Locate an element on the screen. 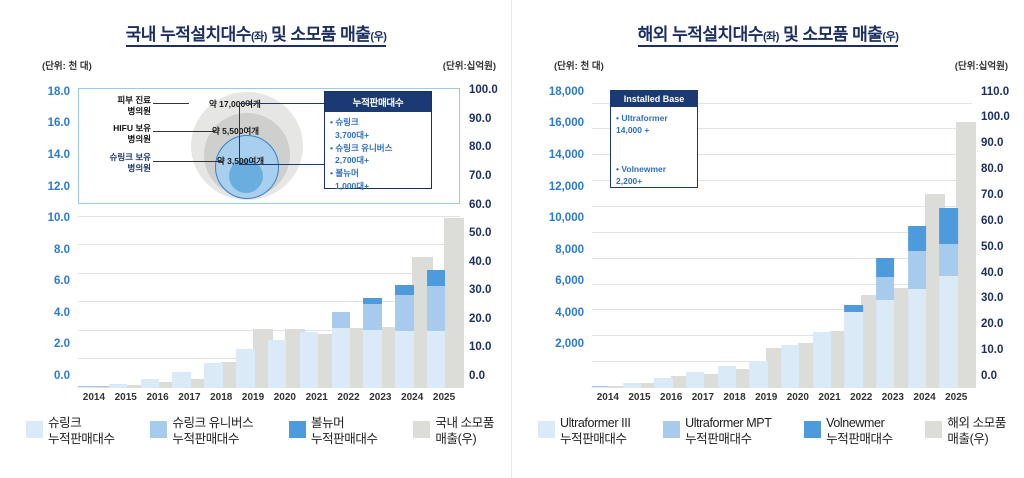 This screenshot has width=1024, height=478. overseas-legend-item-1: Ultraformer MPT 누적판매대수 is located at coordinates (717, 431).